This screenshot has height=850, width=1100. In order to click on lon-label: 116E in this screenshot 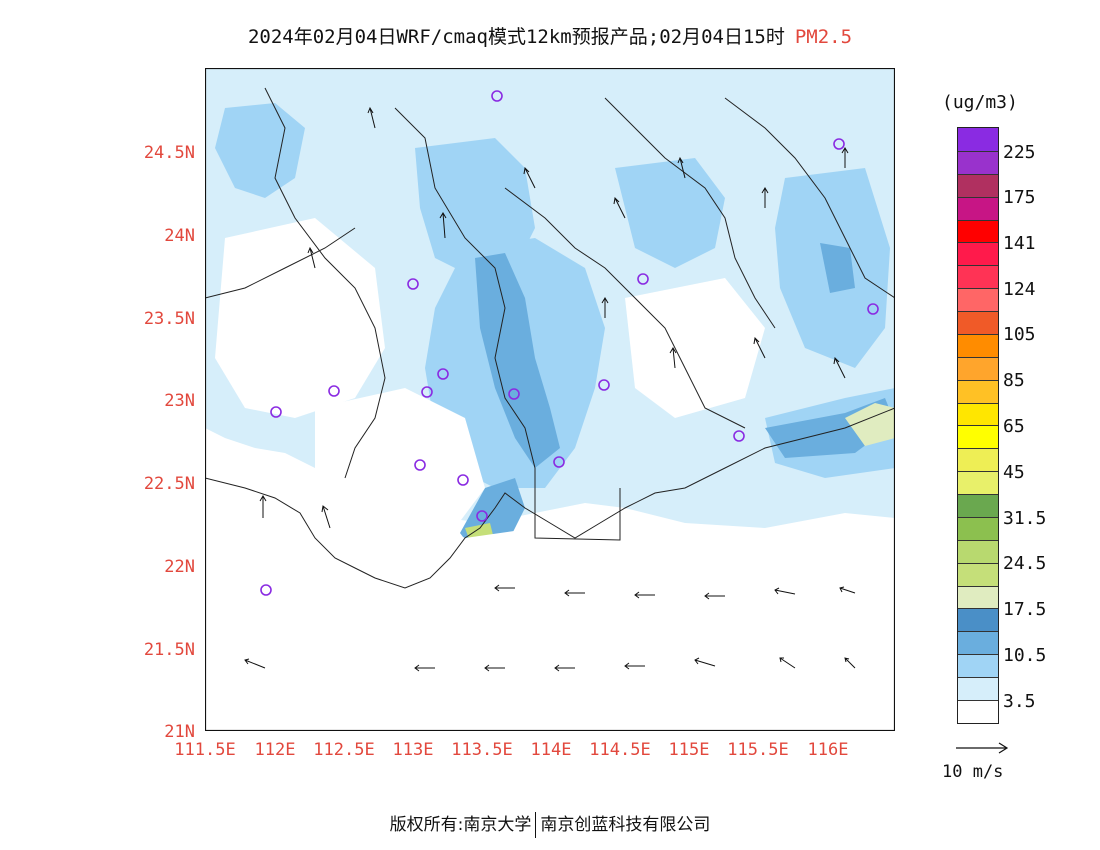, I will do `click(828, 750)`.